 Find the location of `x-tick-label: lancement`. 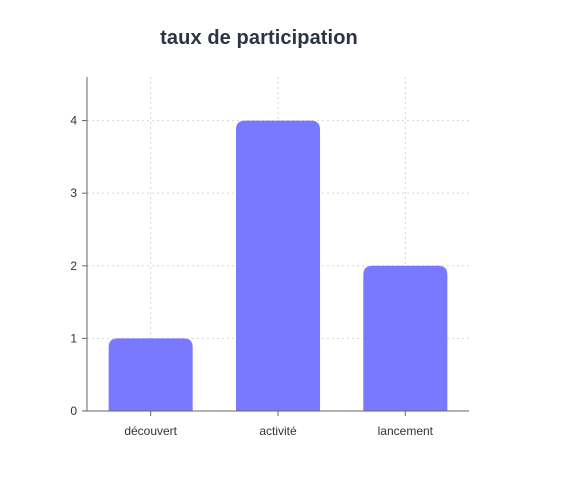

x-tick-label: lancement is located at coordinates (406, 431).